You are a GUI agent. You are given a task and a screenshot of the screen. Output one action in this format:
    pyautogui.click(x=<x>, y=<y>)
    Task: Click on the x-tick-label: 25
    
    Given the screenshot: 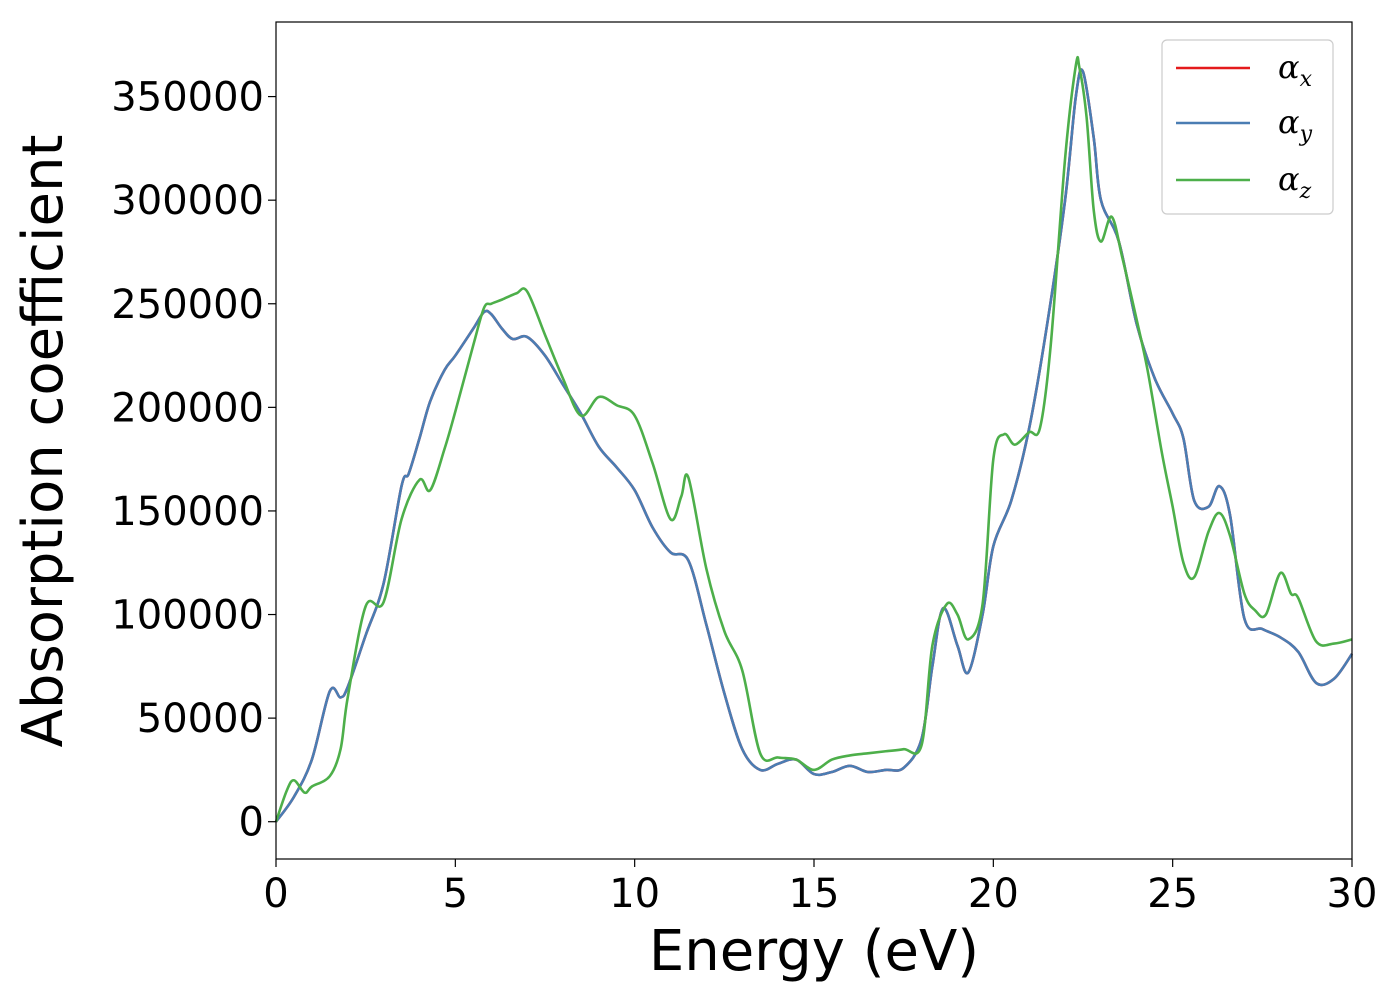 What is the action you would take?
    pyautogui.click(x=1172, y=894)
    